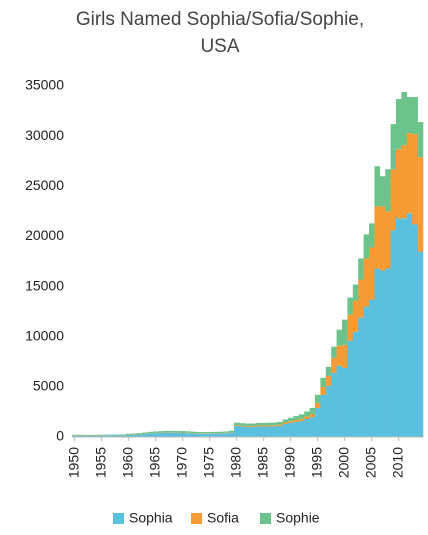  I want to click on x-tick-label: 2005, so click(370, 462).